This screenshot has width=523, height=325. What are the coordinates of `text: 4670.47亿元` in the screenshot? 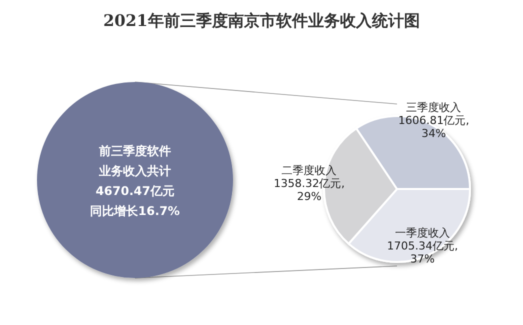 It's located at (135, 191).